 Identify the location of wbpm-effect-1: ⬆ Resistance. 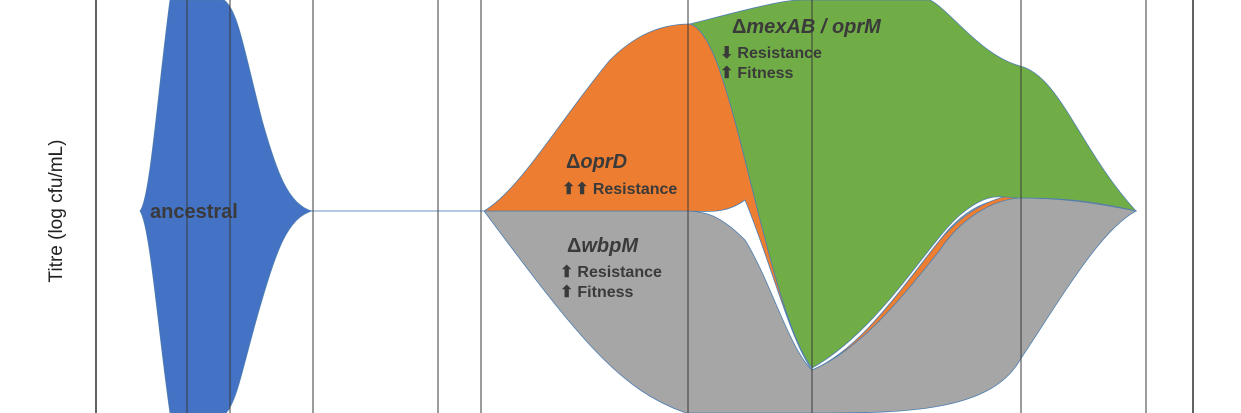
(611, 272).